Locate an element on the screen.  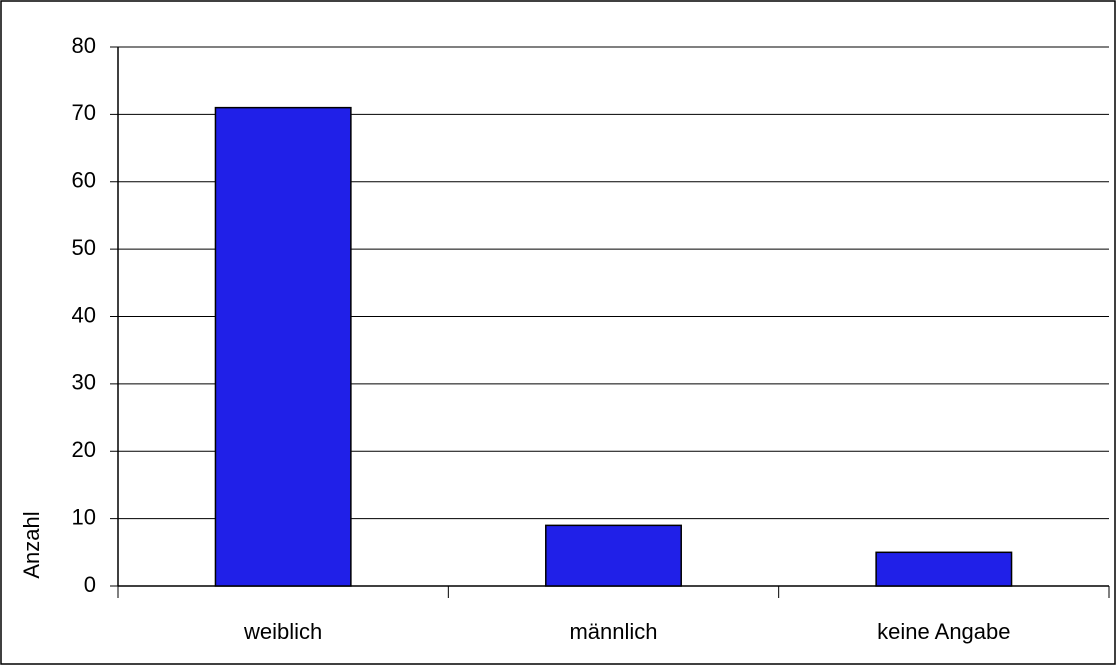
y-axis-label: Anzahl is located at coordinates (31, 544).